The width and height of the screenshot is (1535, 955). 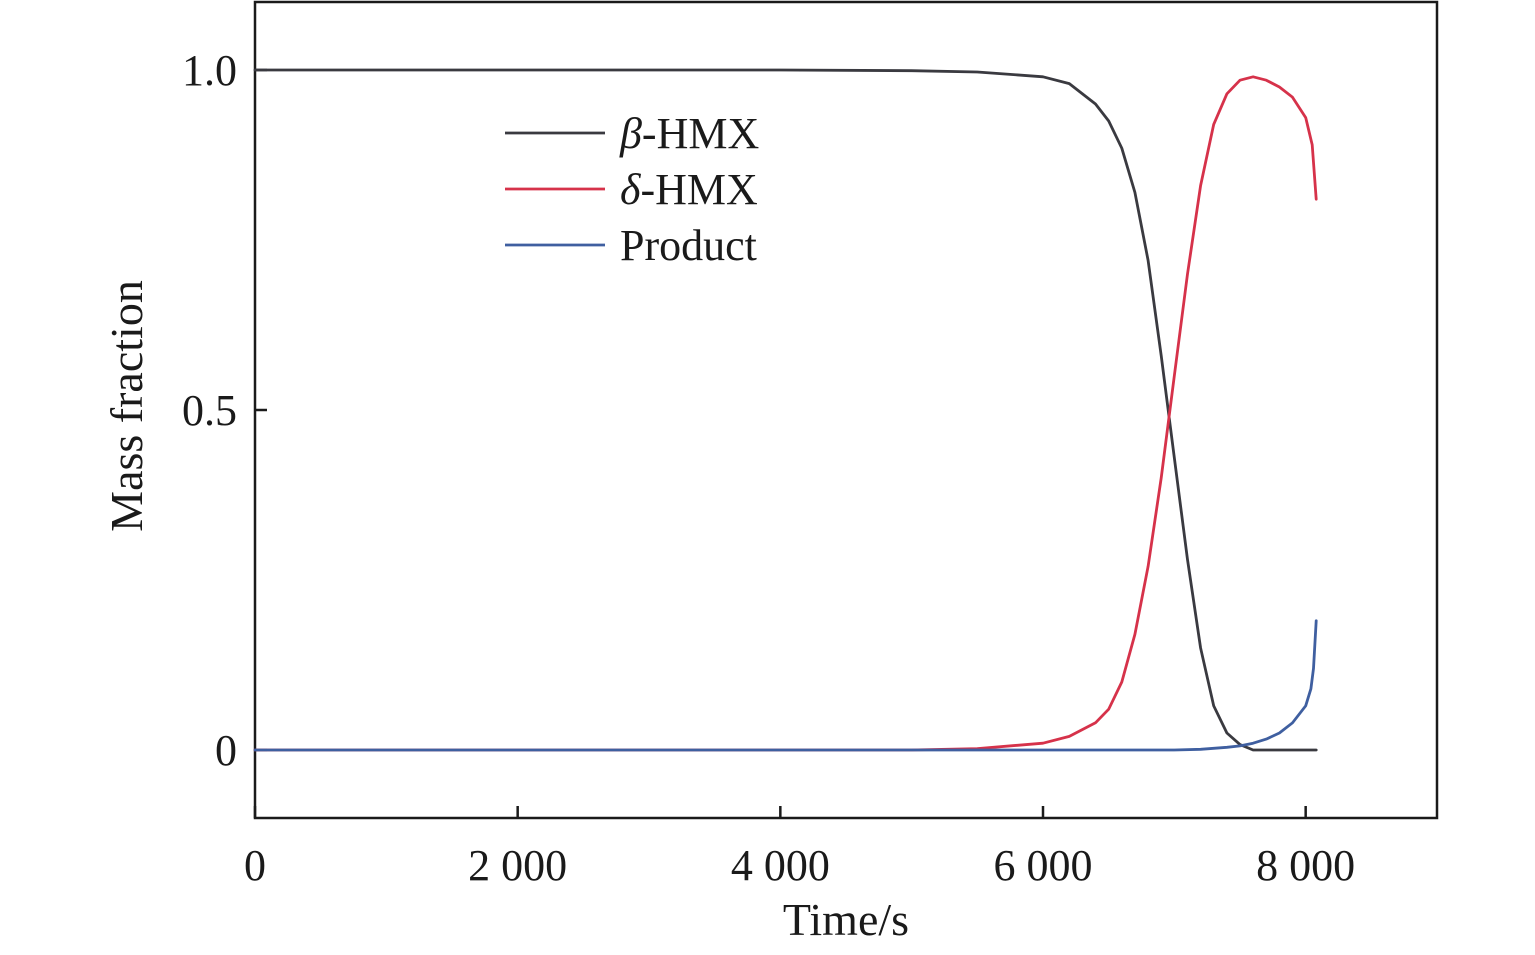 I want to click on x-tick-label-1: 2 000, so click(x=517, y=865).